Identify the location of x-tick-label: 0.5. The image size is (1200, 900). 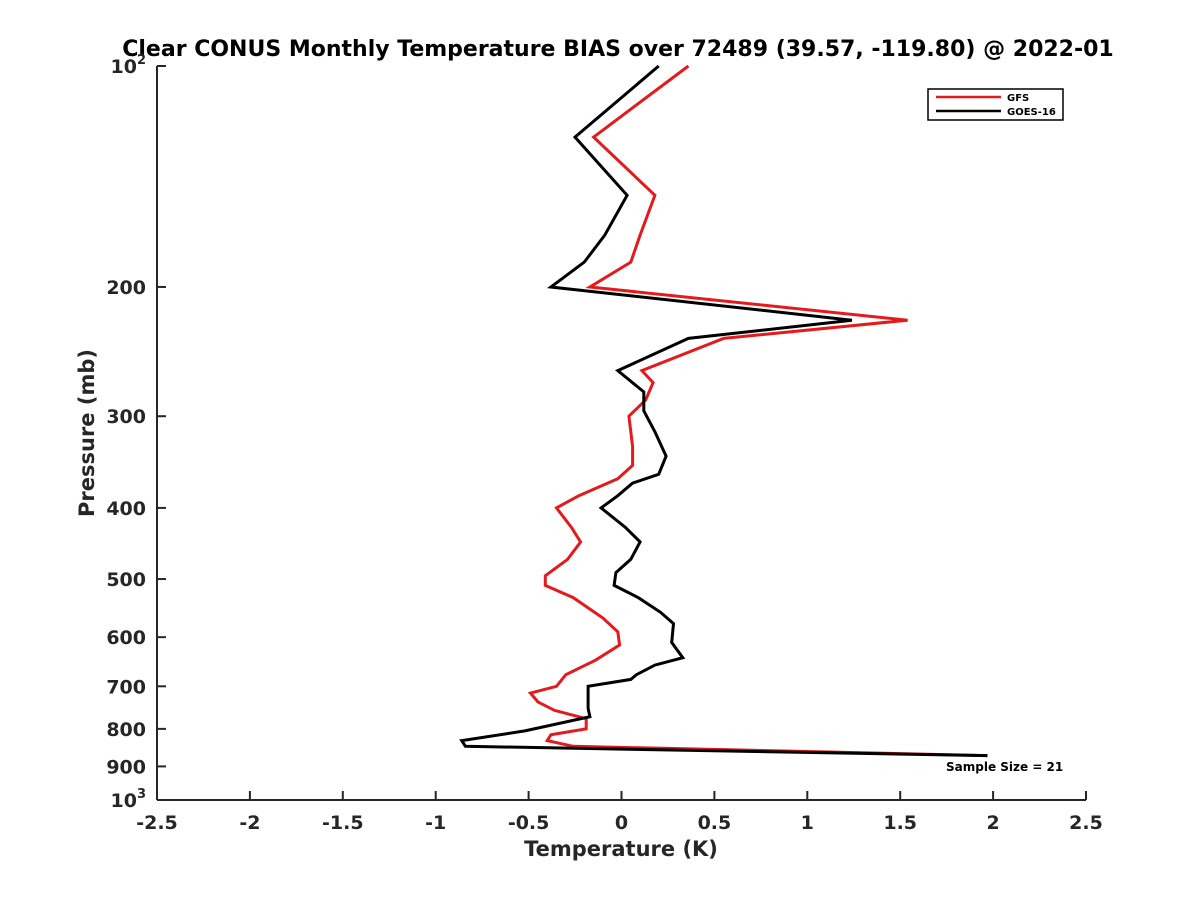
(715, 823).